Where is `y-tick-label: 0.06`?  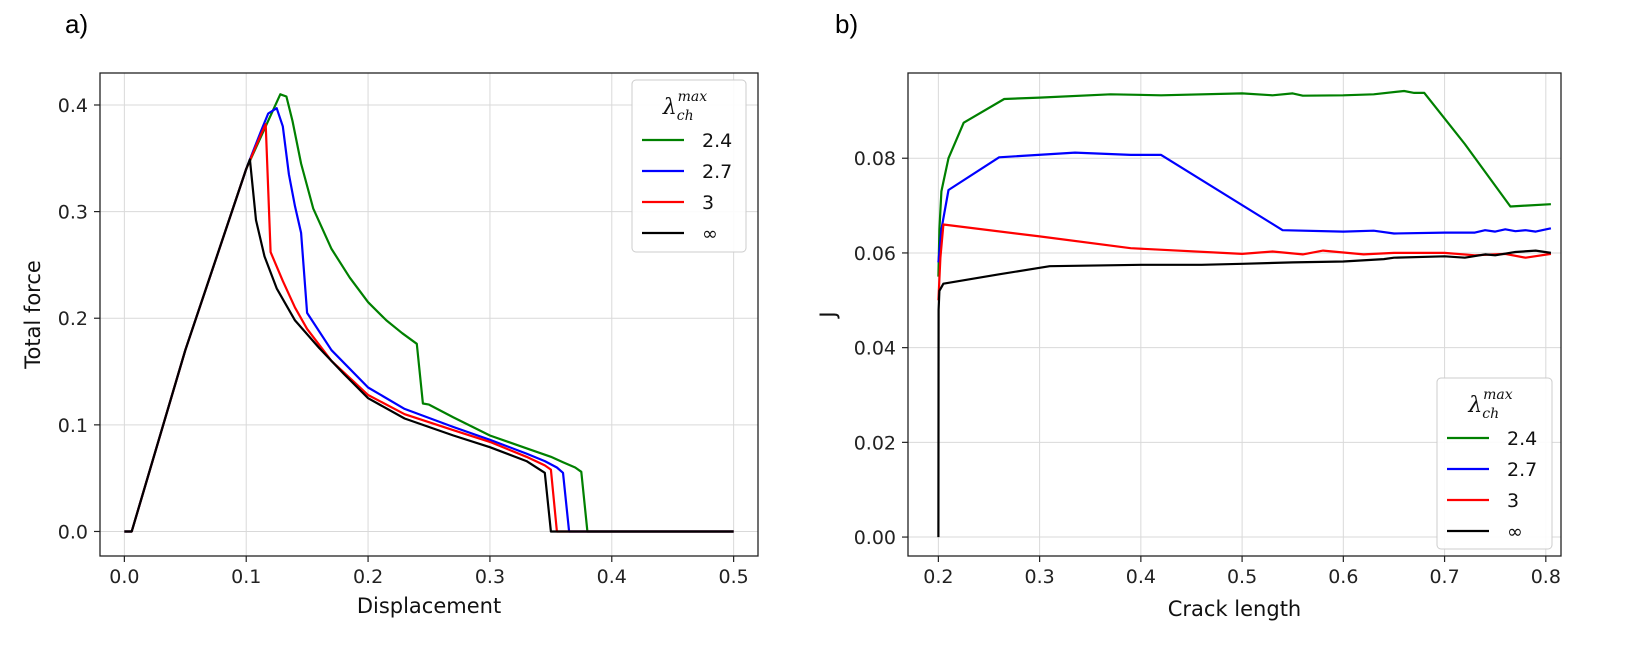 y-tick-label: 0.06 is located at coordinates (875, 254).